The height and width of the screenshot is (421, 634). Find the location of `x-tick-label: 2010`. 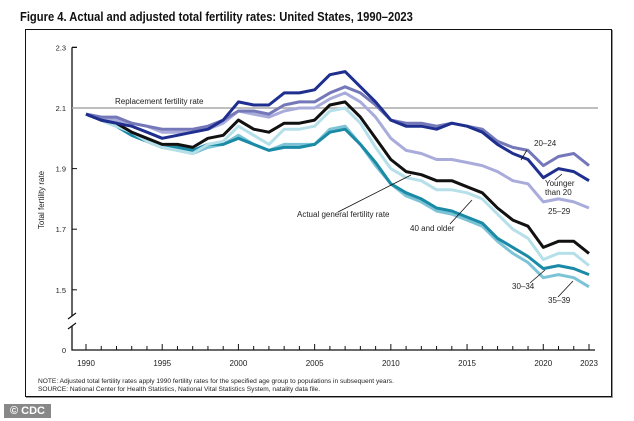

x-tick-label: 2010 is located at coordinates (391, 363).